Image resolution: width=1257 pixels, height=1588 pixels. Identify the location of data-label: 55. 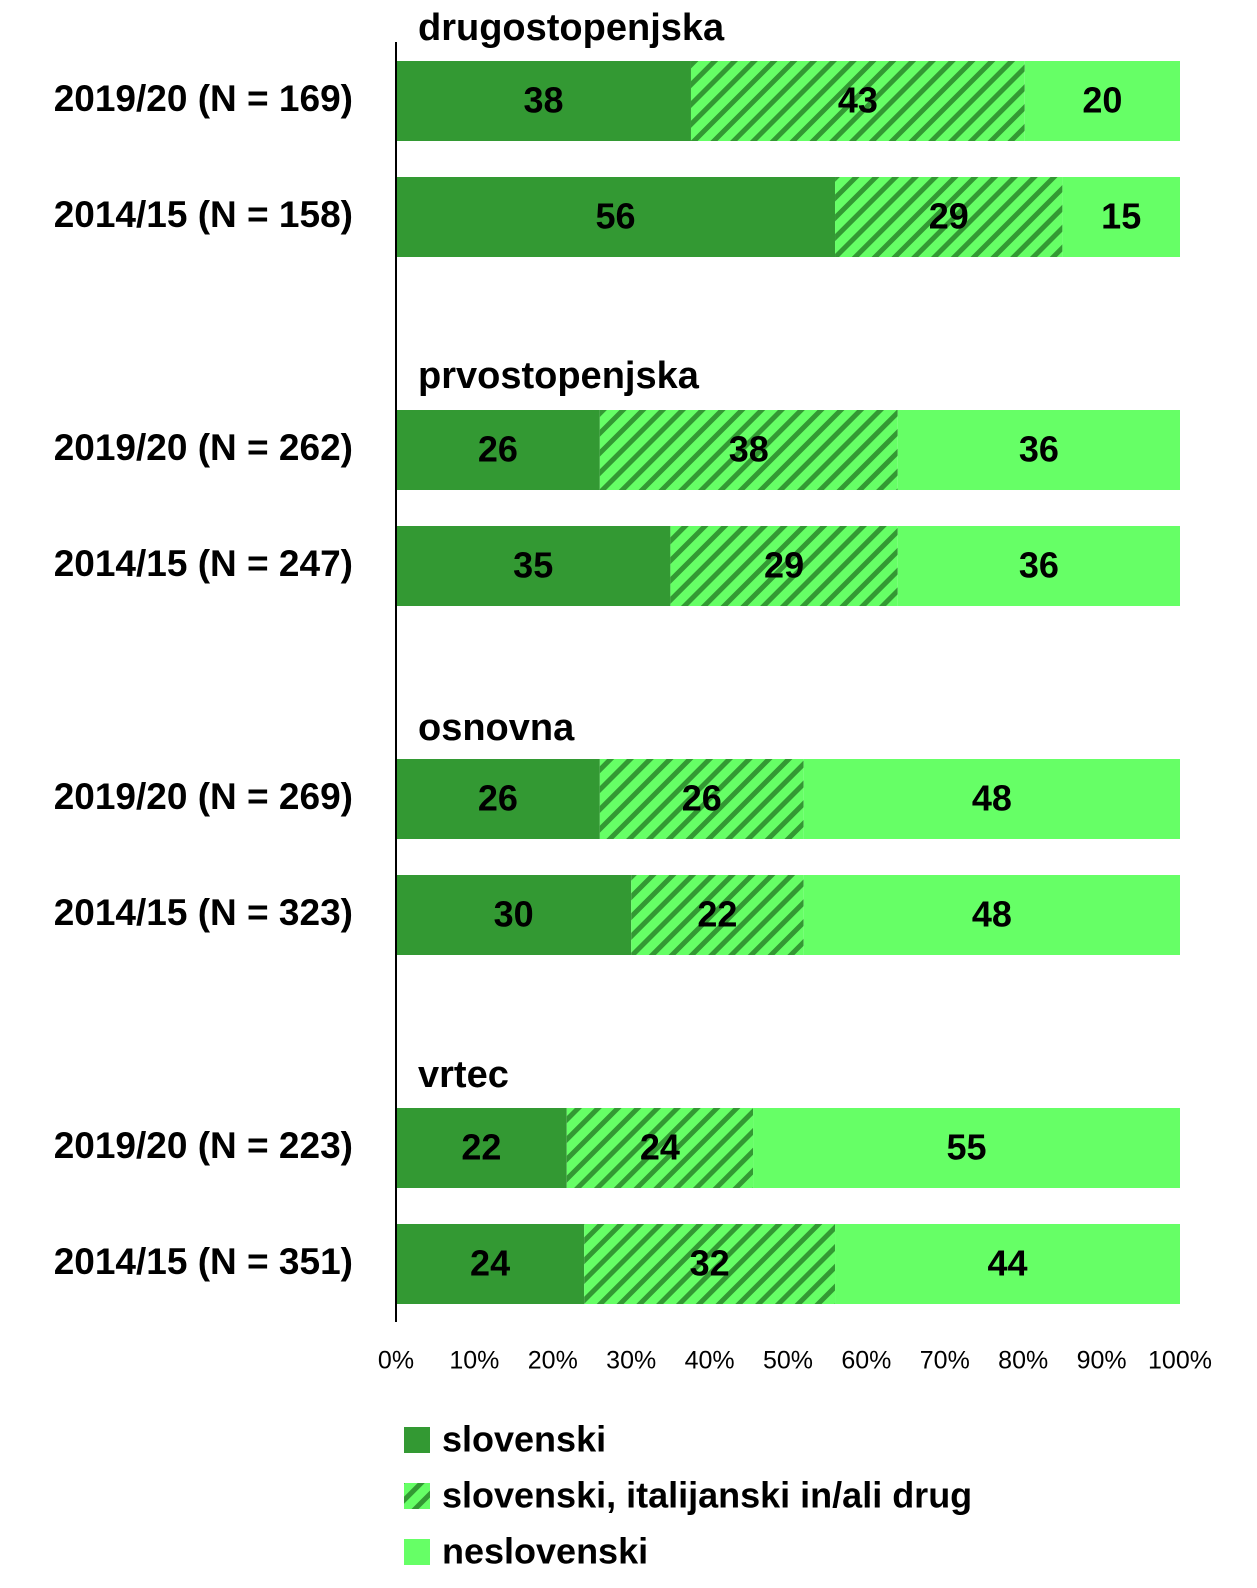
(967, 1147).